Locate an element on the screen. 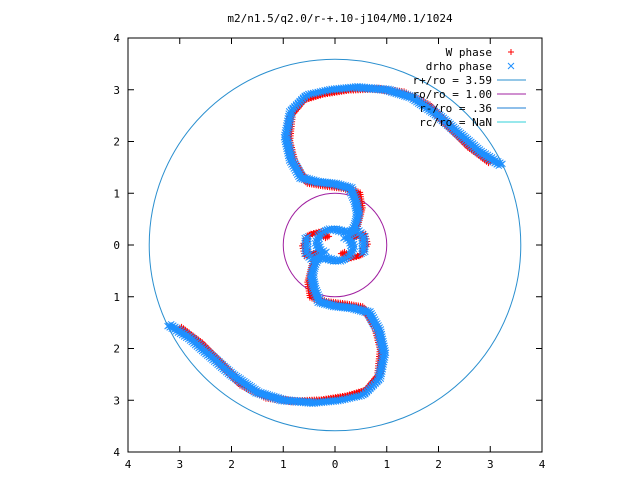 This screenshot has width=640, height=480. legend-label: ro/ro = 1.00 is located at coordinates (452, 94).